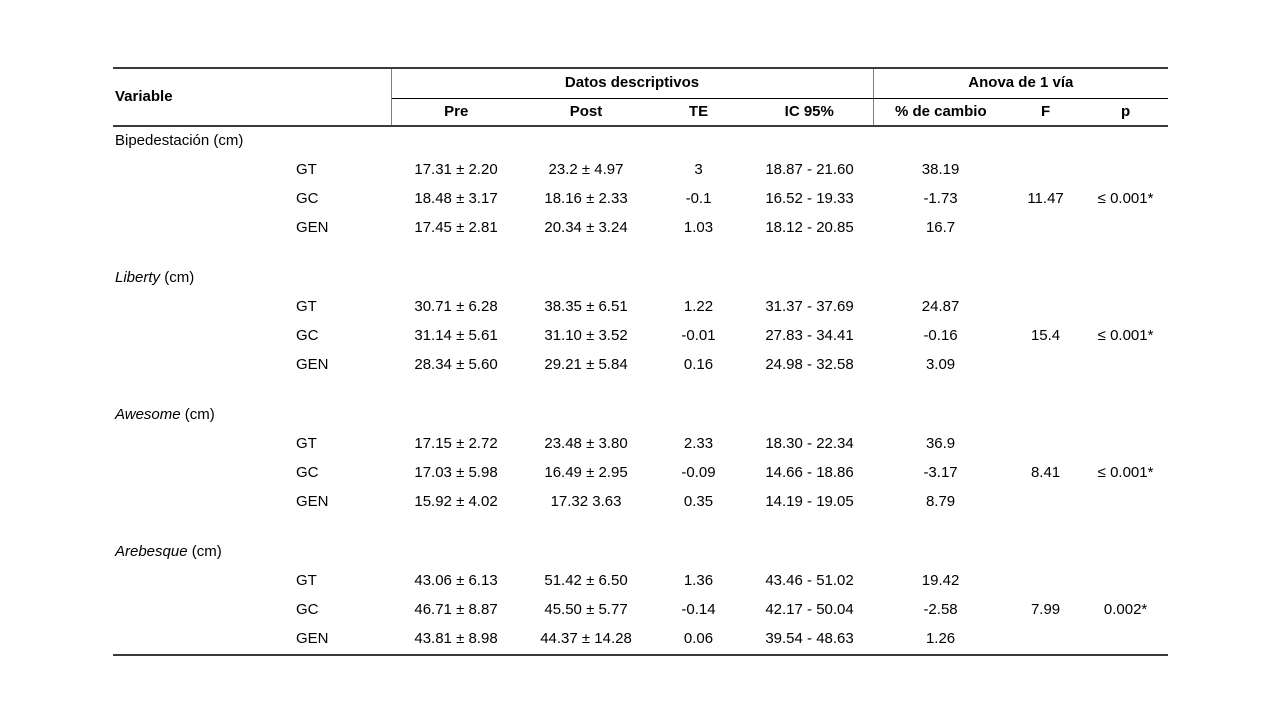  Describe the element at coordinates (698, 228) in the screenshot. I see `cell-te: 1.03` at that location.